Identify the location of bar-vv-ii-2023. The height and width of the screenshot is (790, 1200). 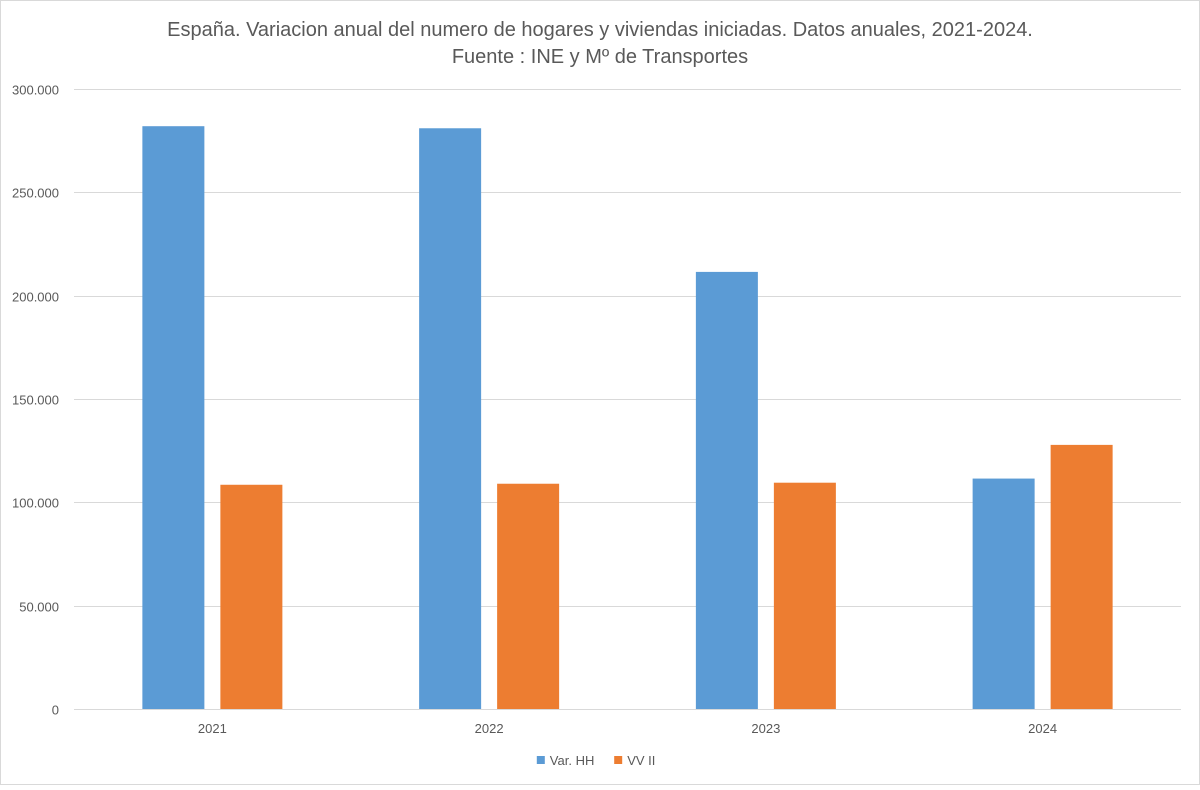
(804, 595).